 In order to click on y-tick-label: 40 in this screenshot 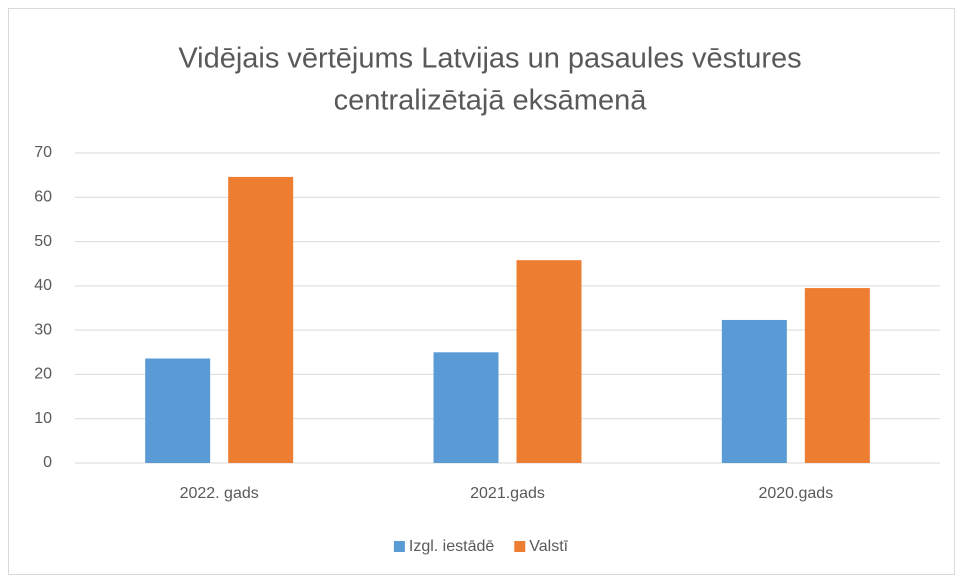, I will do `click(43, 285)`.